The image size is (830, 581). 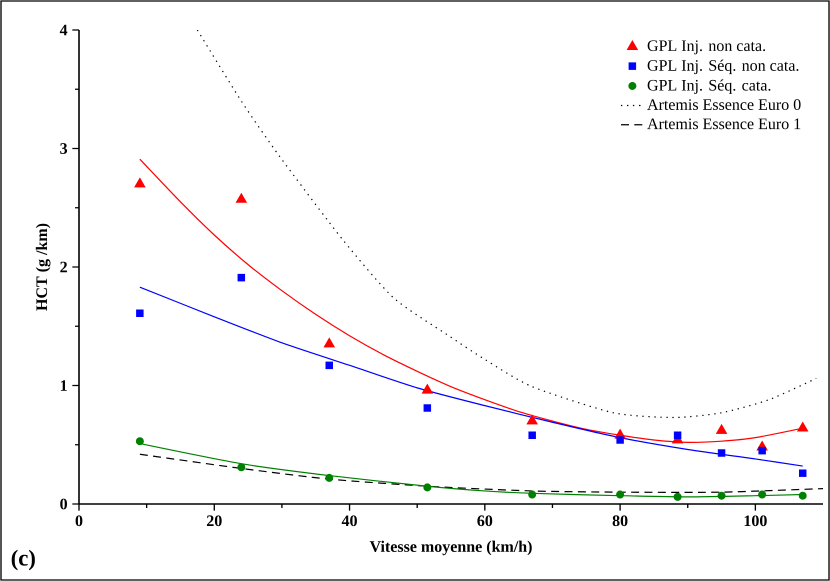 What do you see at coordinates (79, 520) in the screenshot?
I see `x-tick-label: 0` at bounding box center [79, 520].